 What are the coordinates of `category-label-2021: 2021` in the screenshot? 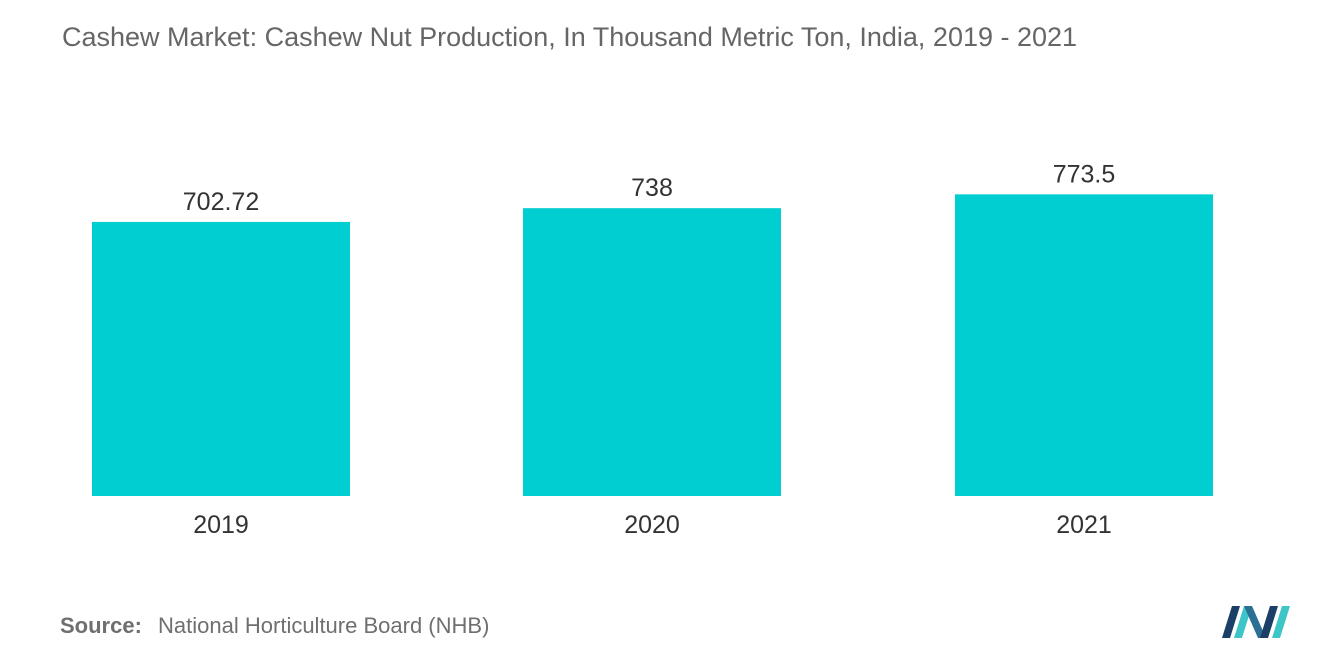 It's located at (1084, 525).